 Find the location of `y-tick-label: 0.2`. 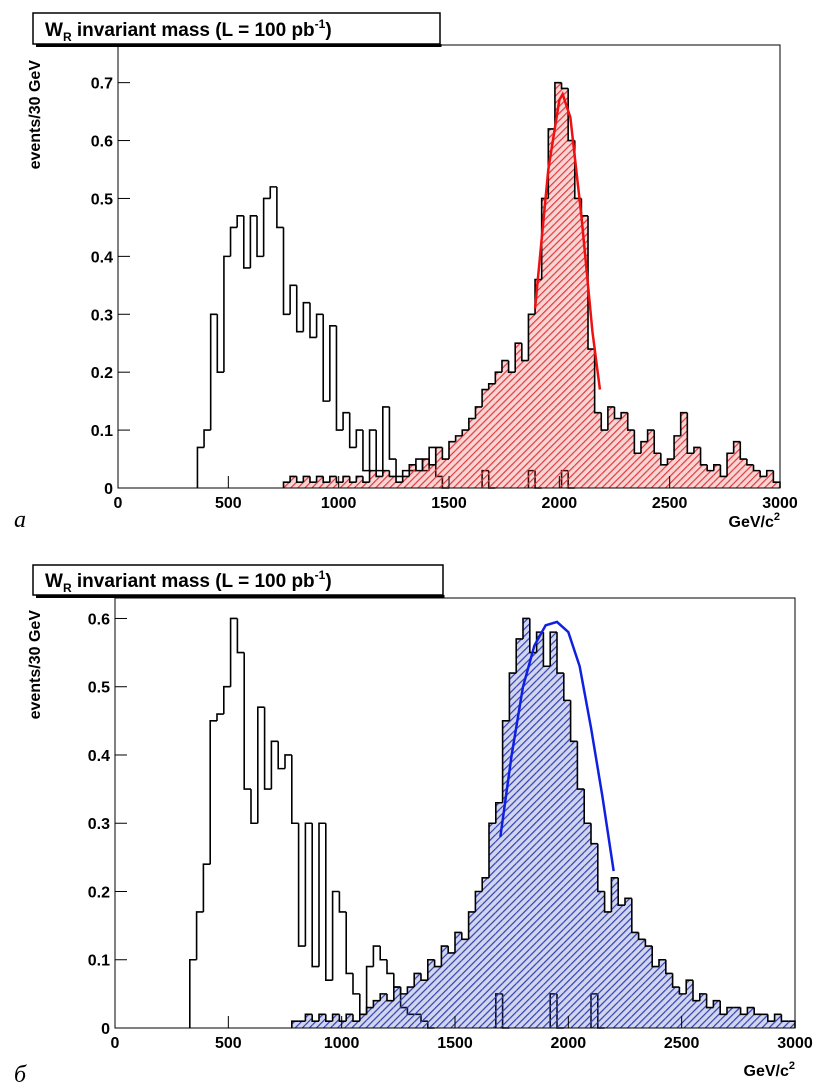

y-tick-label: 0.2 is located at coordinates (102, 373).